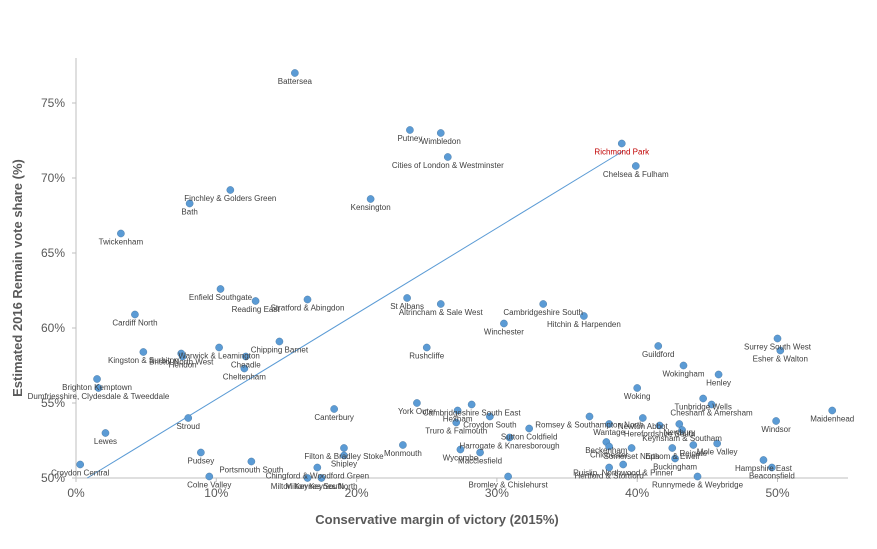  I want to click on label-monmouth: Monmouth, so click(403, 453).